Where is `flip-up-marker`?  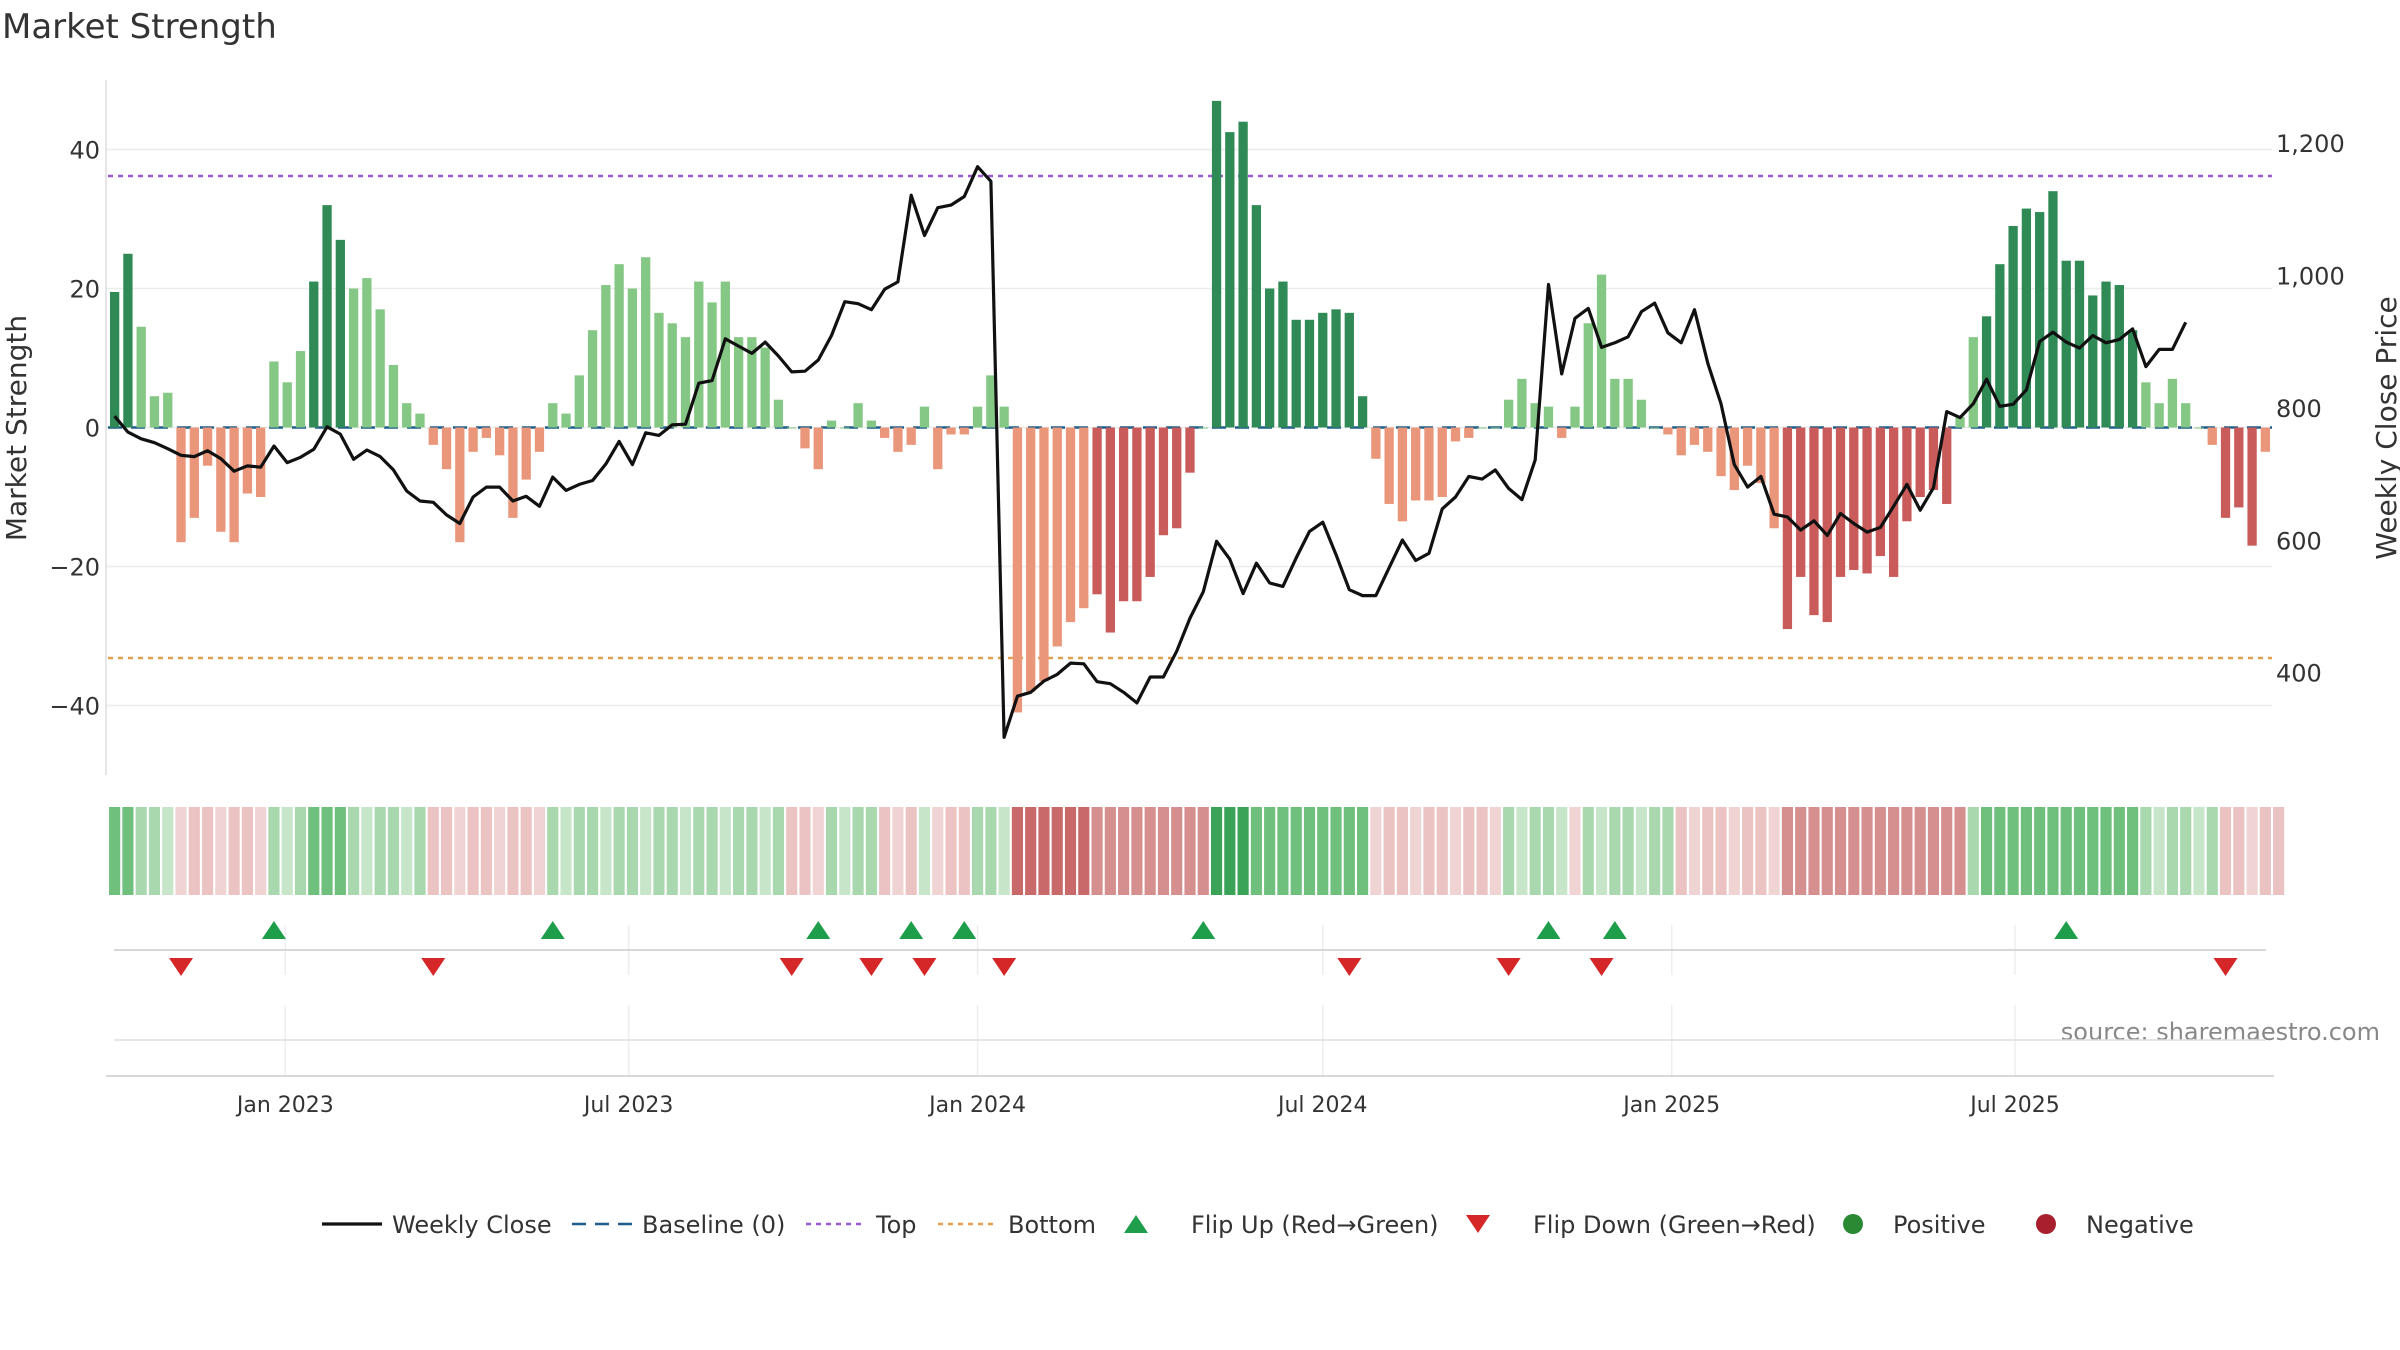 flip-up-marker is located at coordinates (2066, 930).